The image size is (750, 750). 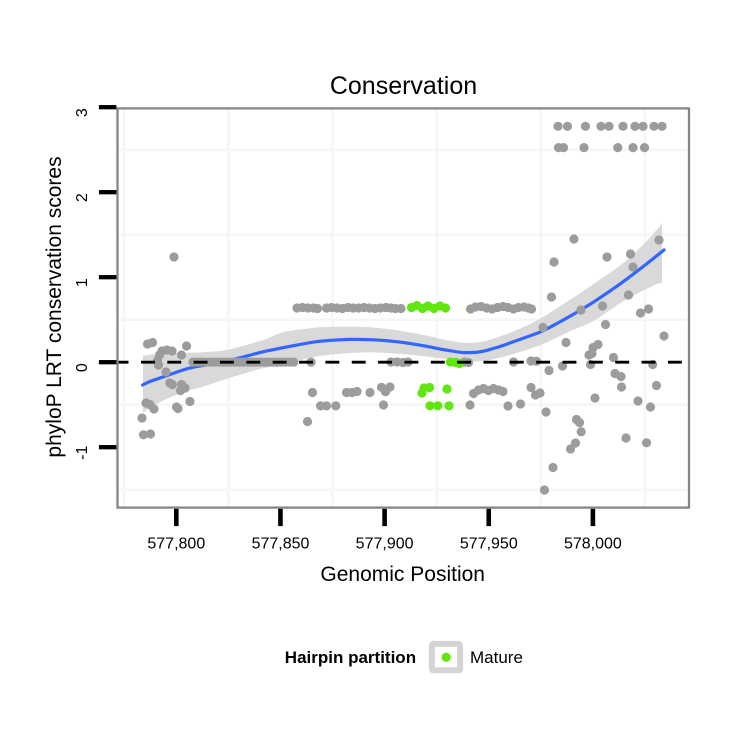 What do you see at coordinates (176, 544) in the screenshot?
I see `svg-text: 577,800` at bounding box center [176, 544].